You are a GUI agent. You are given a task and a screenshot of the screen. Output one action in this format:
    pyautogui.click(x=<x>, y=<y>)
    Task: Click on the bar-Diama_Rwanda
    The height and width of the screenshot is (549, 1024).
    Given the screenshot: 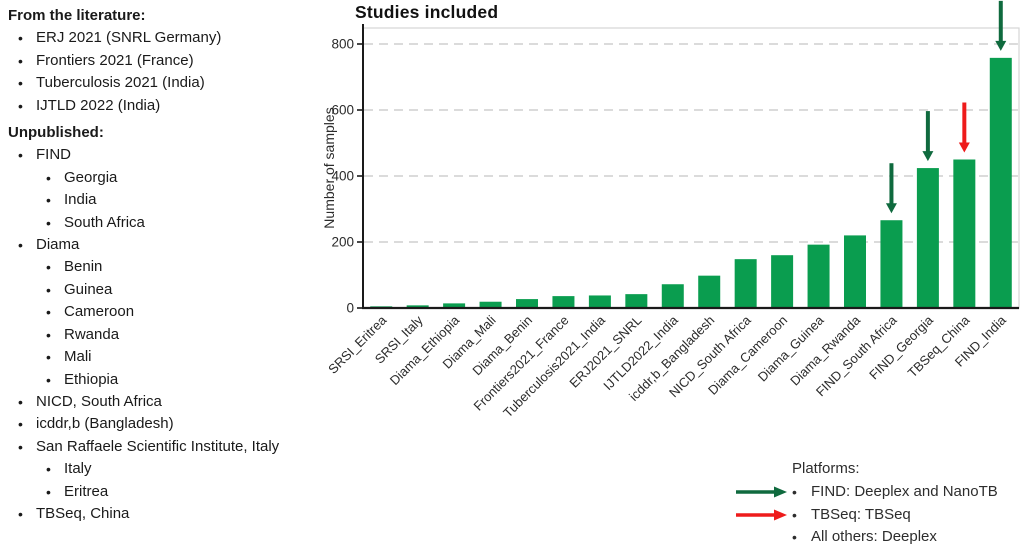 What is the action you would take?
    pyautogui.click(x=855, y=271)
    